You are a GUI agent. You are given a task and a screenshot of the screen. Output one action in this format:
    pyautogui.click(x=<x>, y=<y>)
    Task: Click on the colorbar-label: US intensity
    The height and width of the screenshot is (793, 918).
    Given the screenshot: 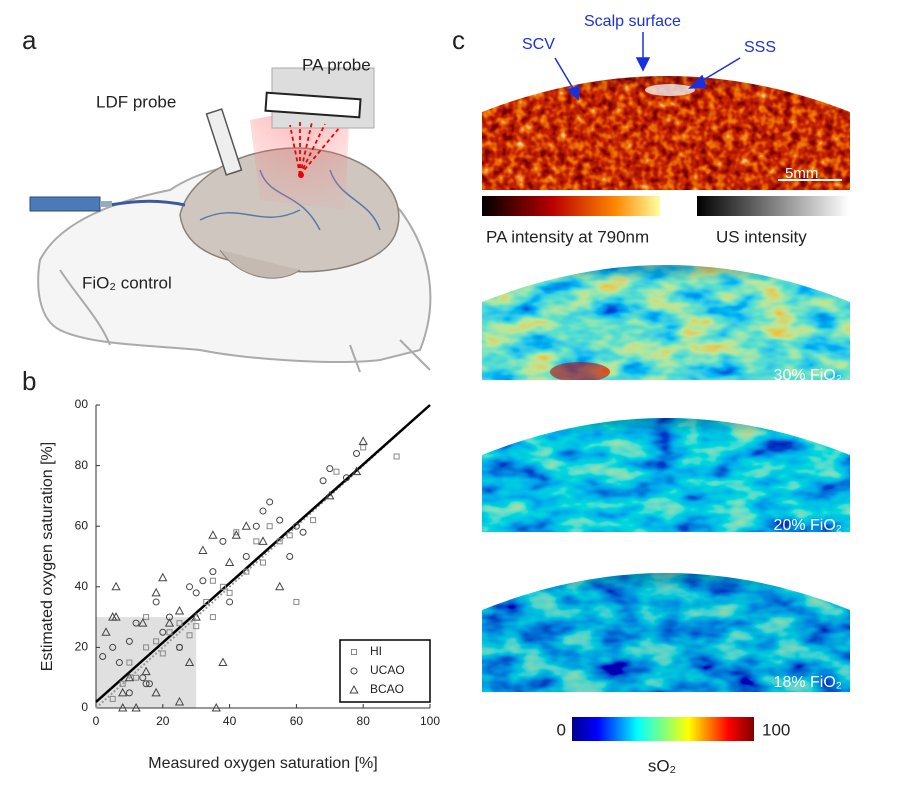 What is the action you would take?
    pyautogui.click(x=761, y=236)
    